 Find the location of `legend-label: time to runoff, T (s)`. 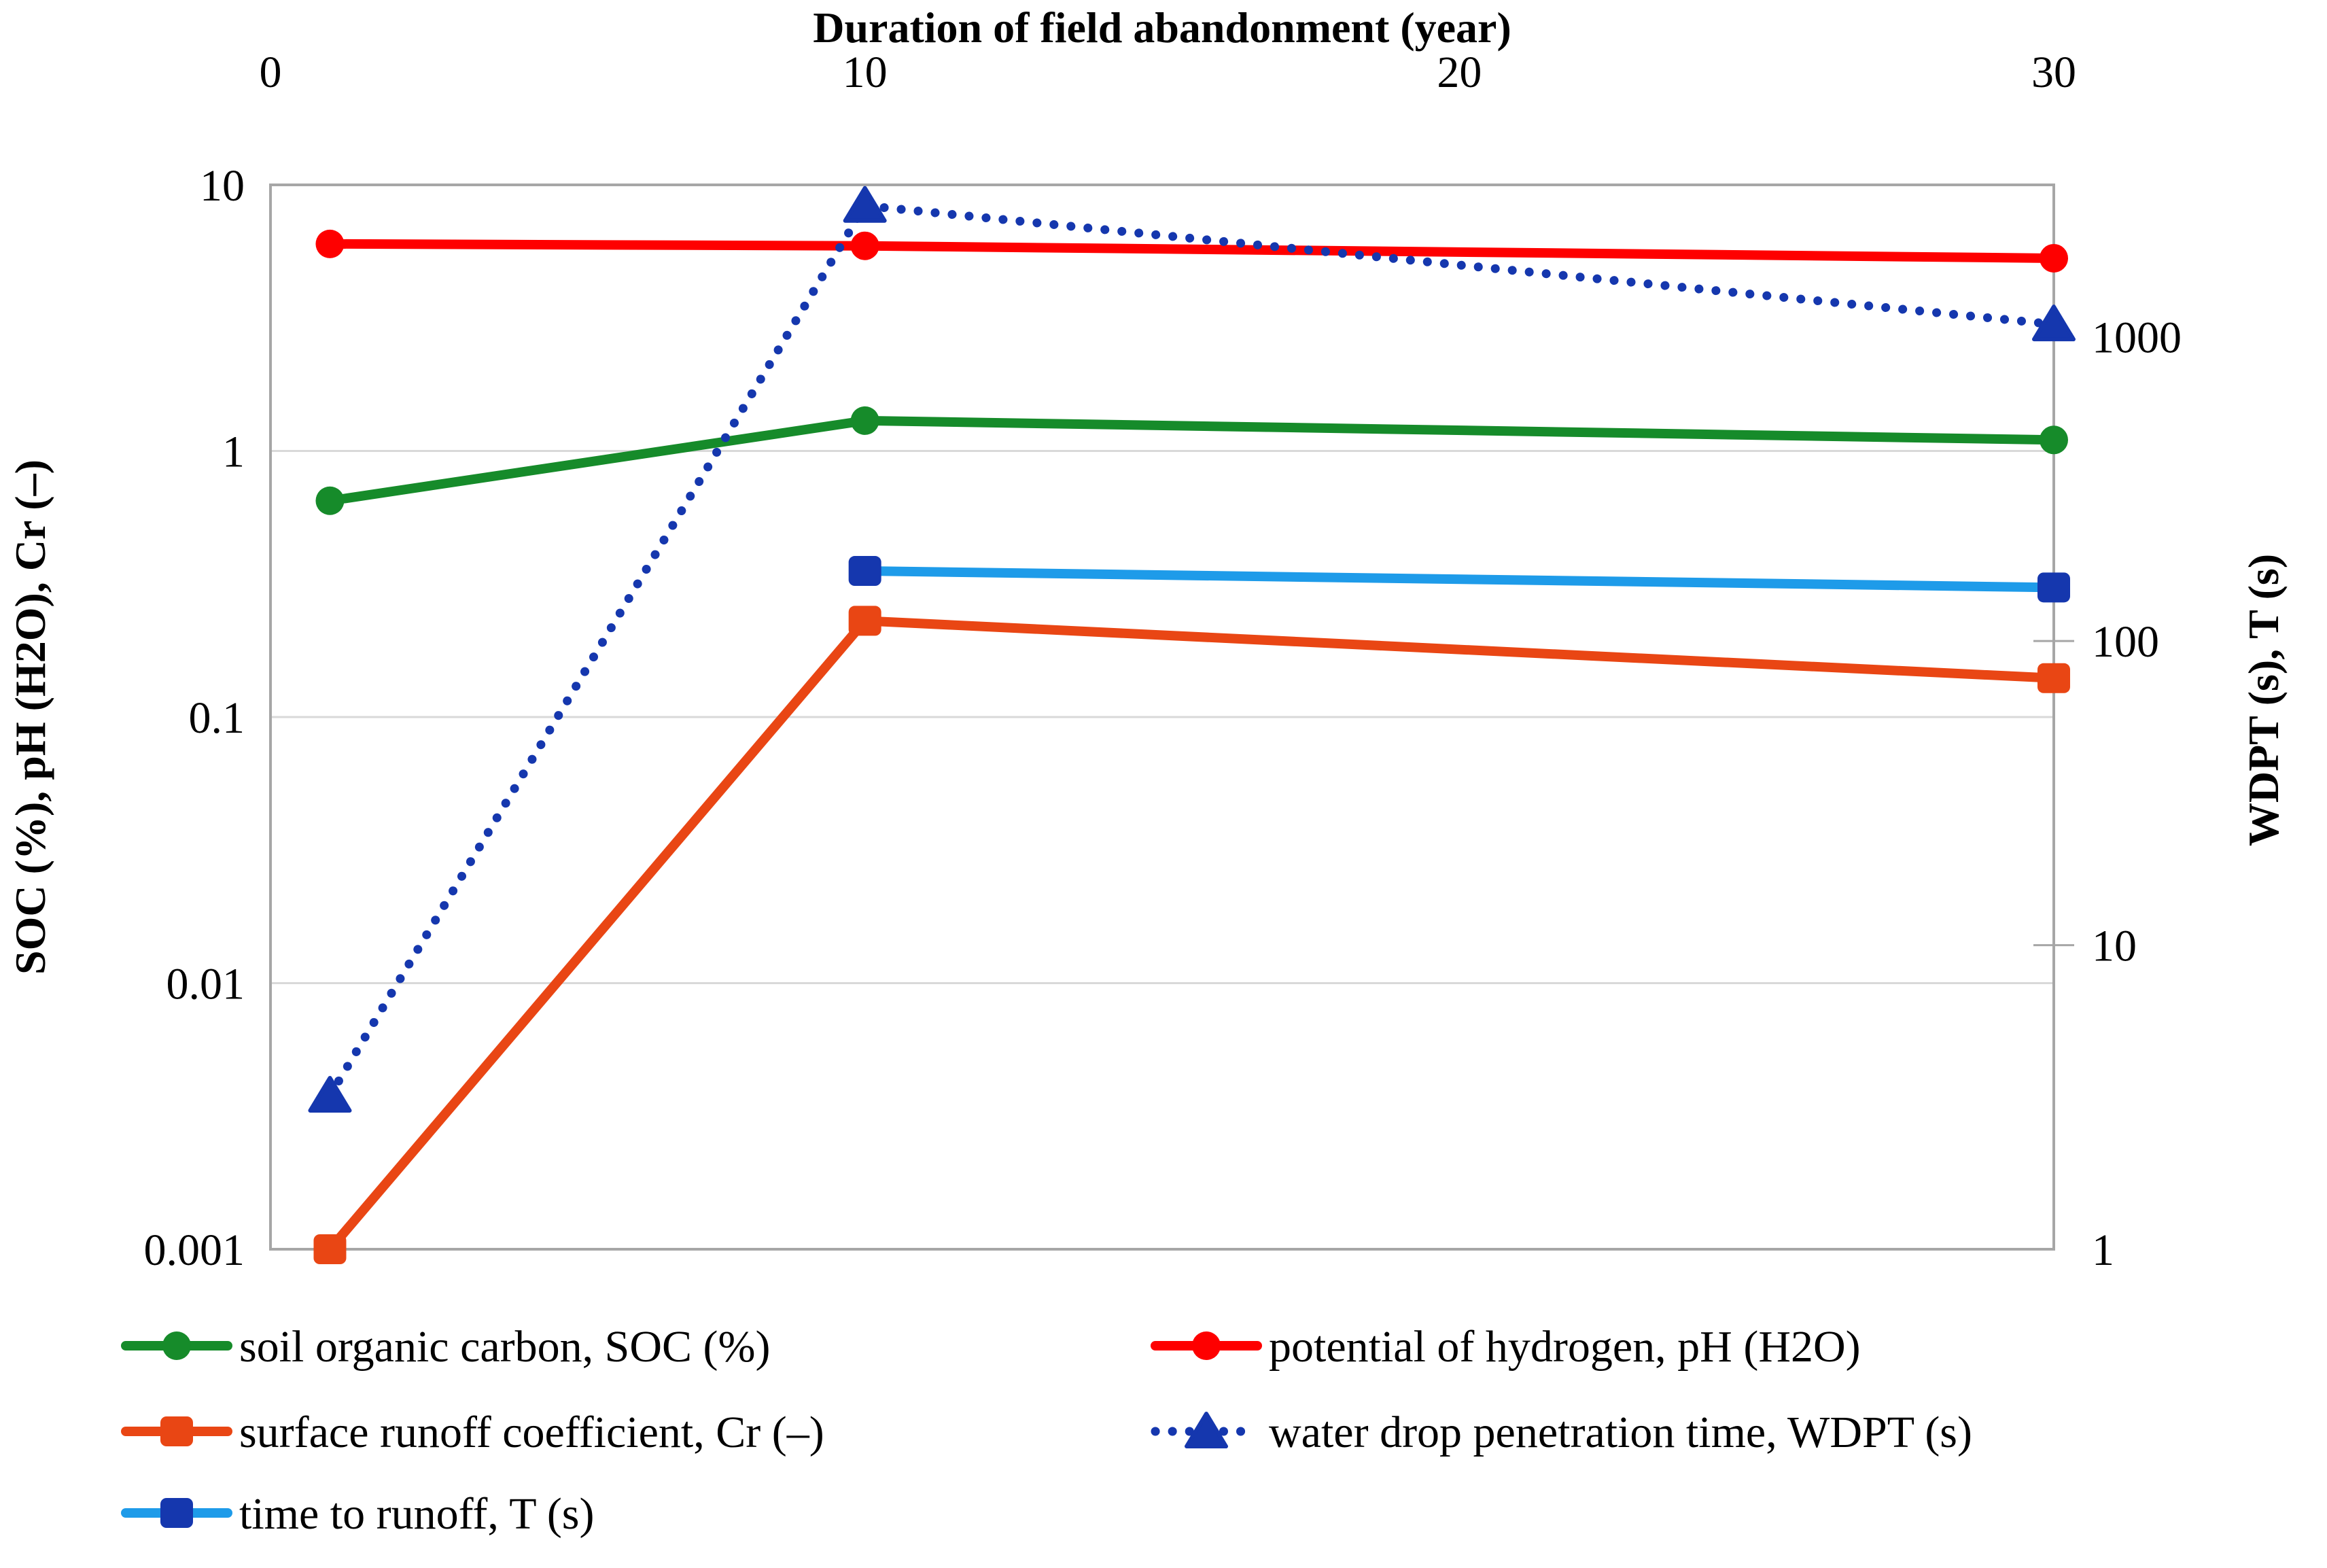

legend-label: time to runoff, T (s) is located at coordinates (416, 1514).